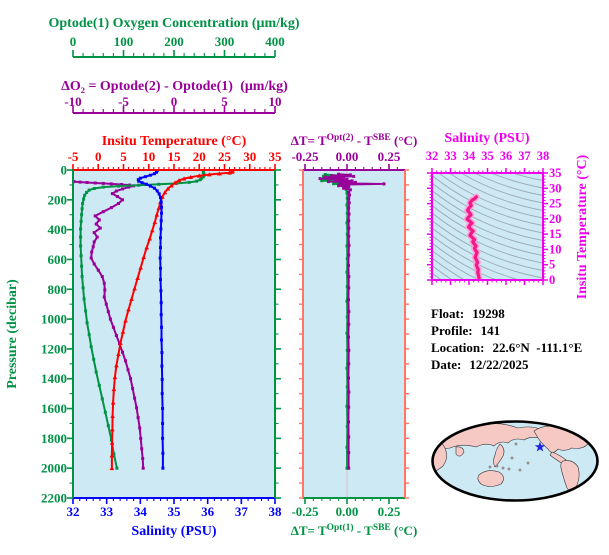 The image size is (609, 555). Describe the element at coordinates (506, 347) in the screenshot. I see `location-line: Location: 22.6°N -111.1°E` at that location.